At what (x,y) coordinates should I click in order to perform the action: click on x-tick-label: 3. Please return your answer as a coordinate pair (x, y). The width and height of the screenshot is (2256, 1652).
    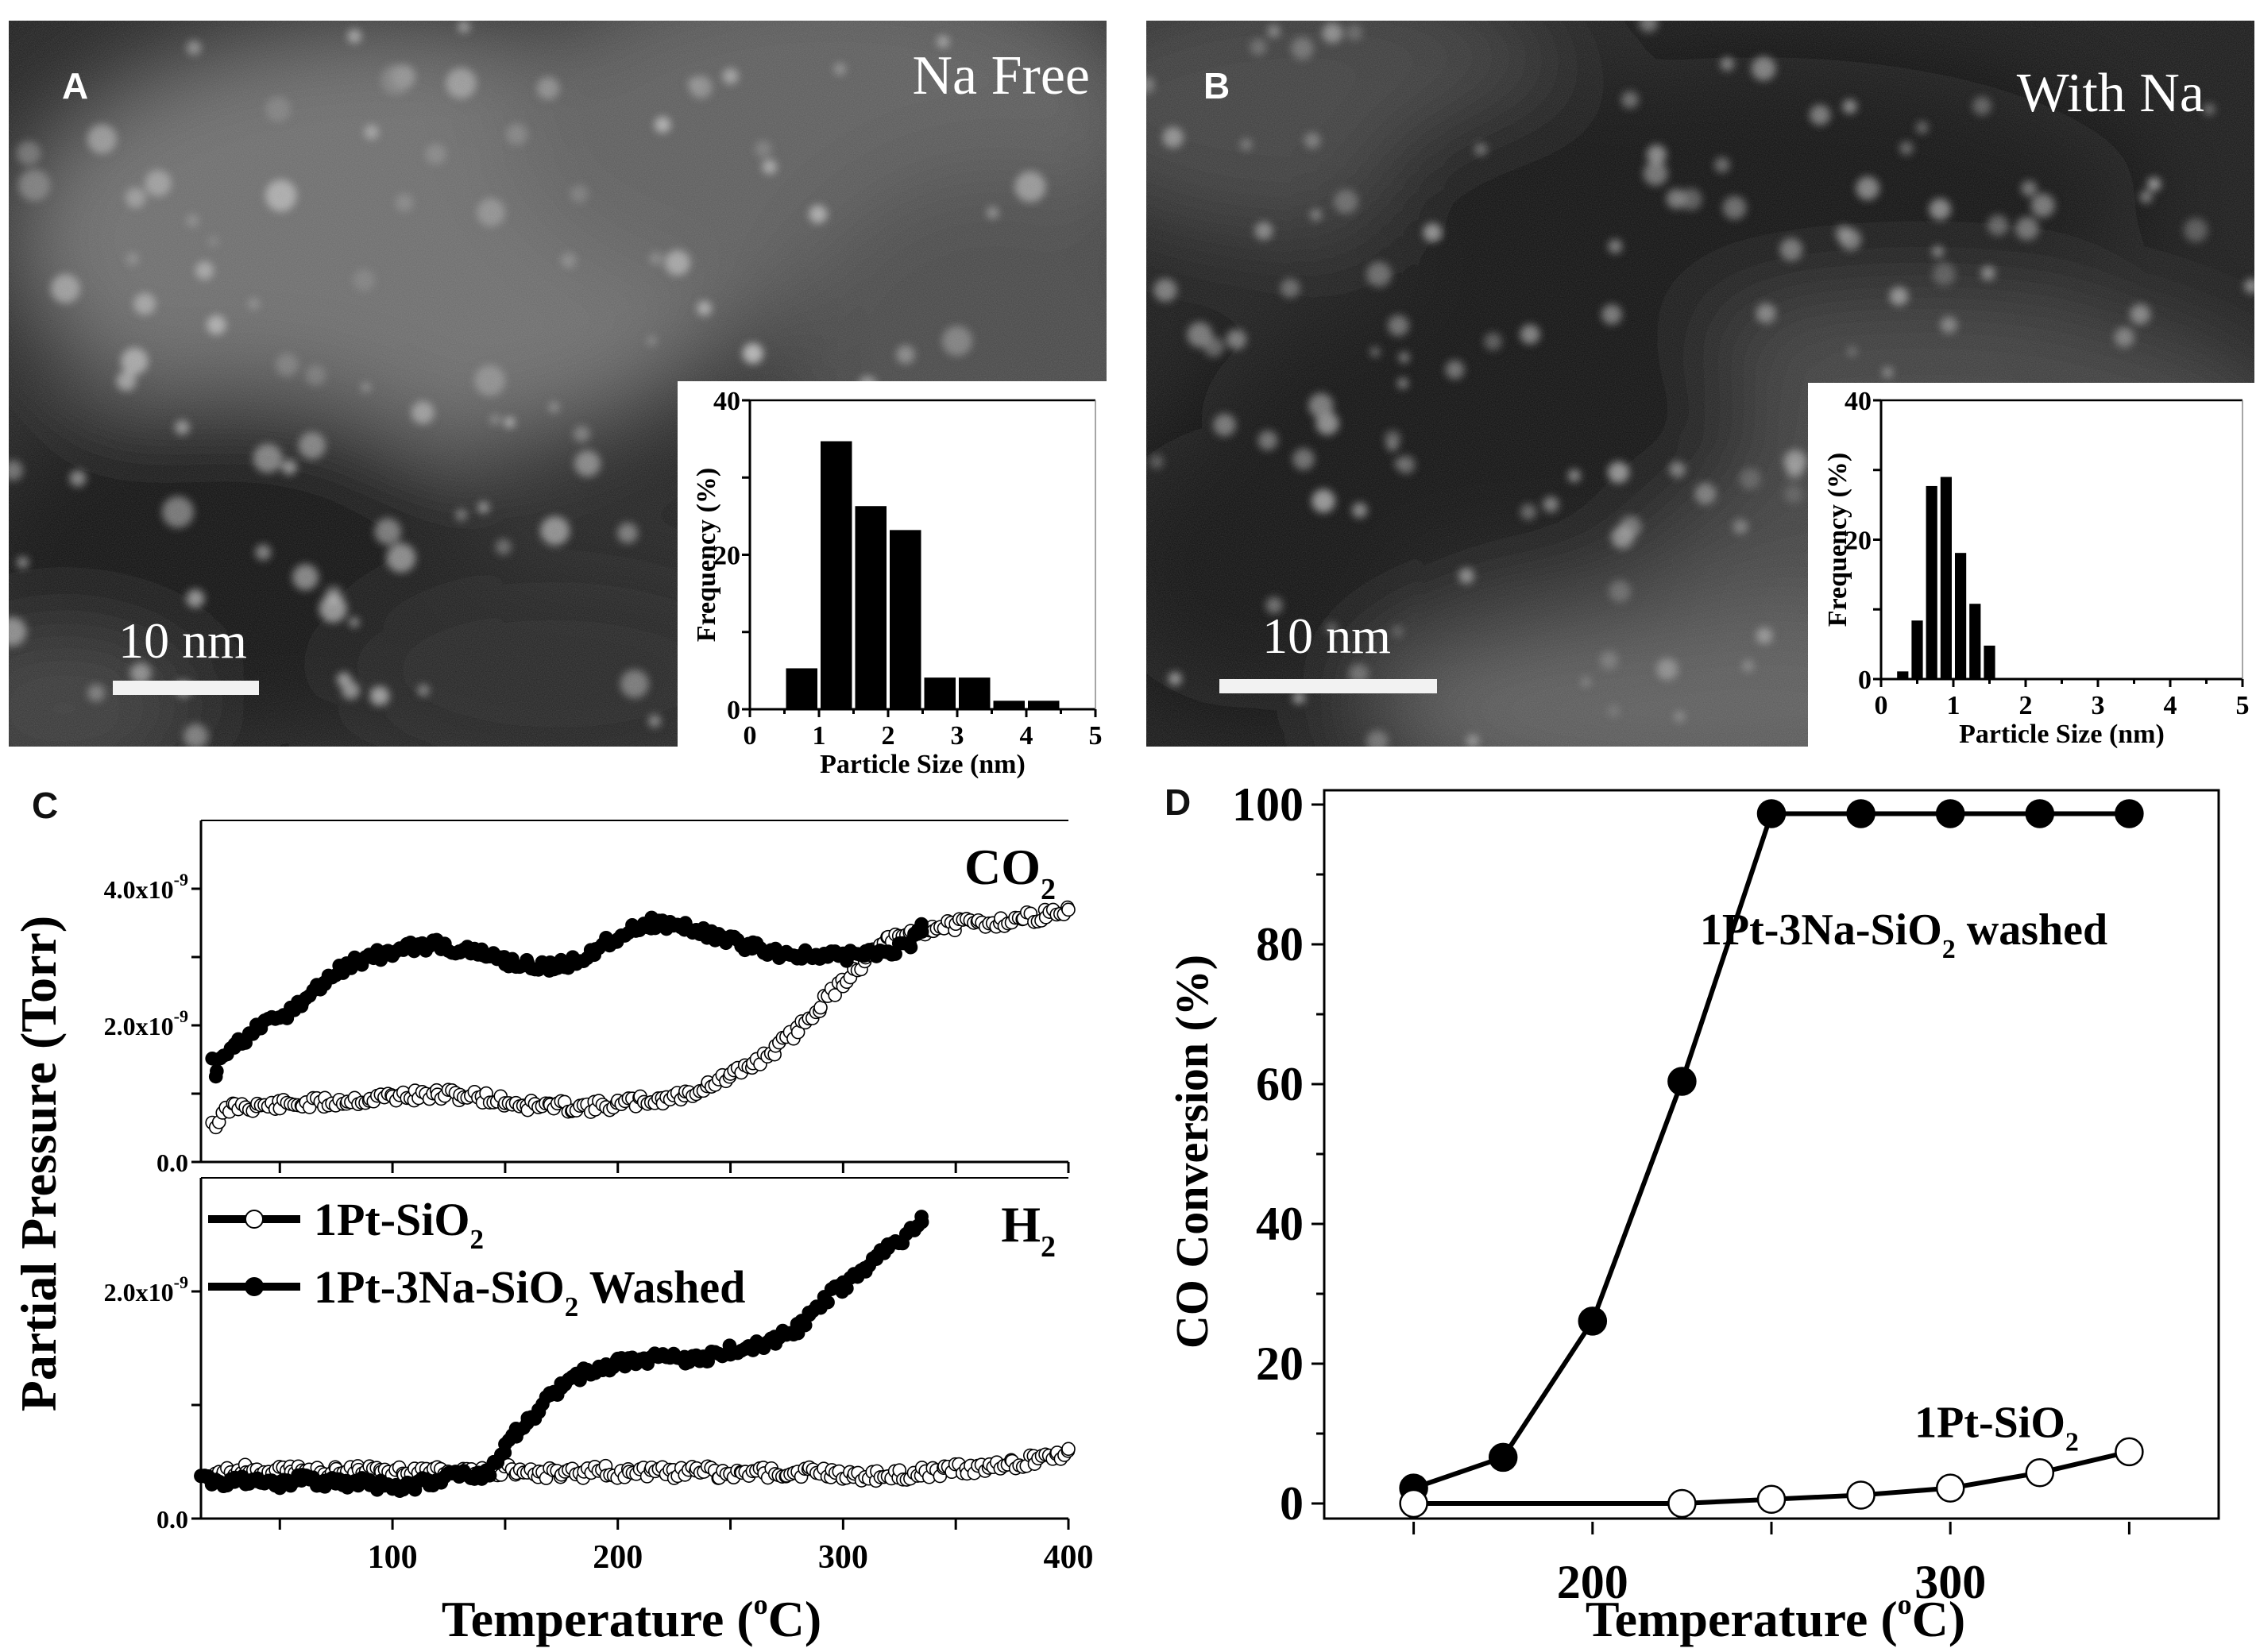
    Looking at the image, I should click on (958, 736).